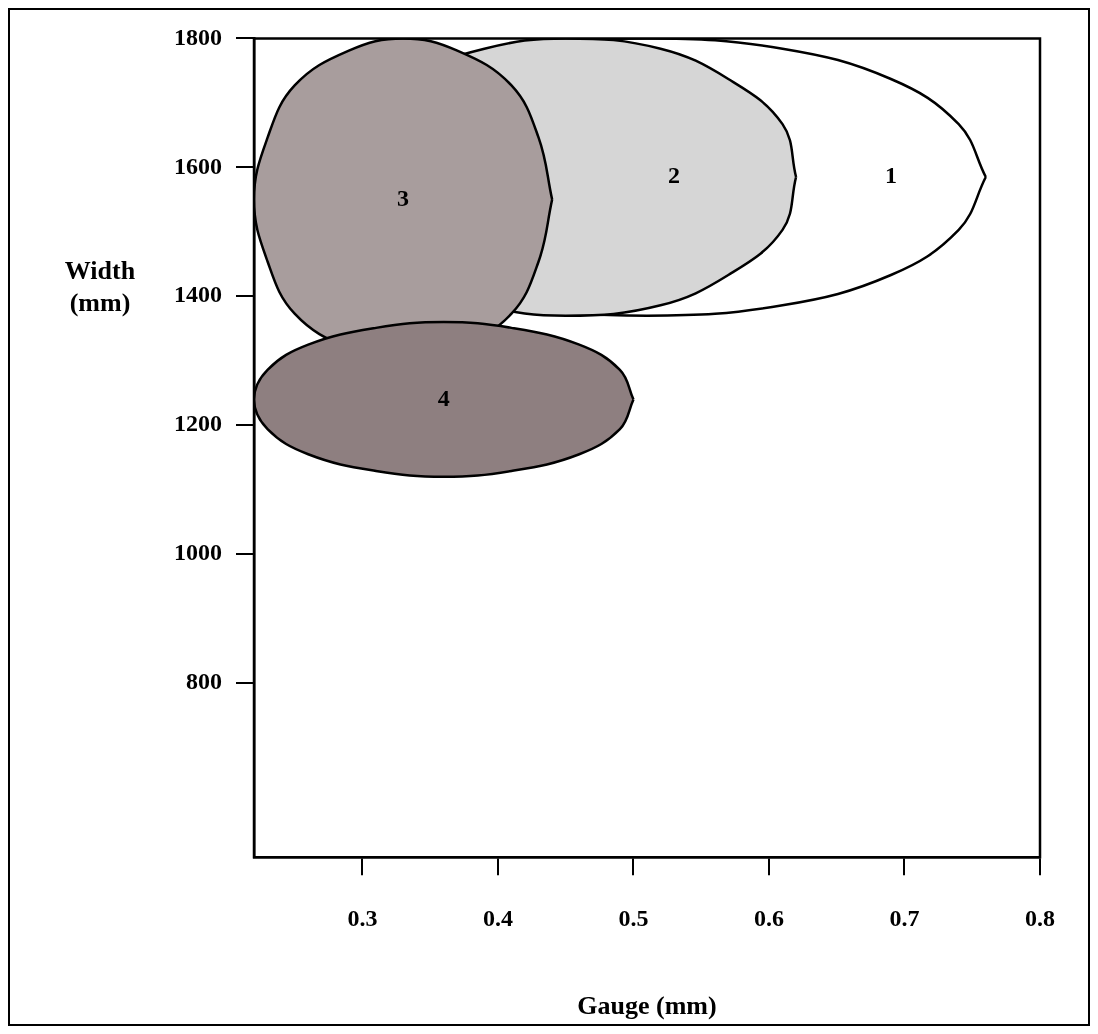  What do you see at coordinates (198, 423) in the screenshot?
I see `y-tick-label: 1200` at bounding box center [198, 423].